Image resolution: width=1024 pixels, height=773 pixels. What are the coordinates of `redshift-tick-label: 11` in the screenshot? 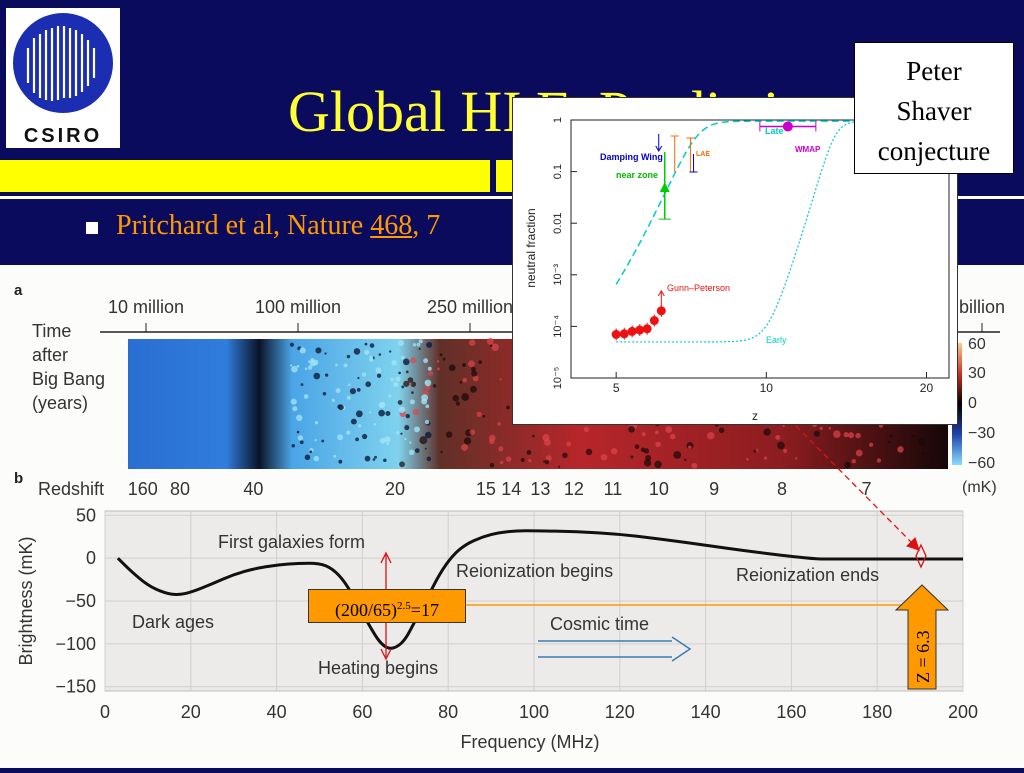 It's located at (613, 489).